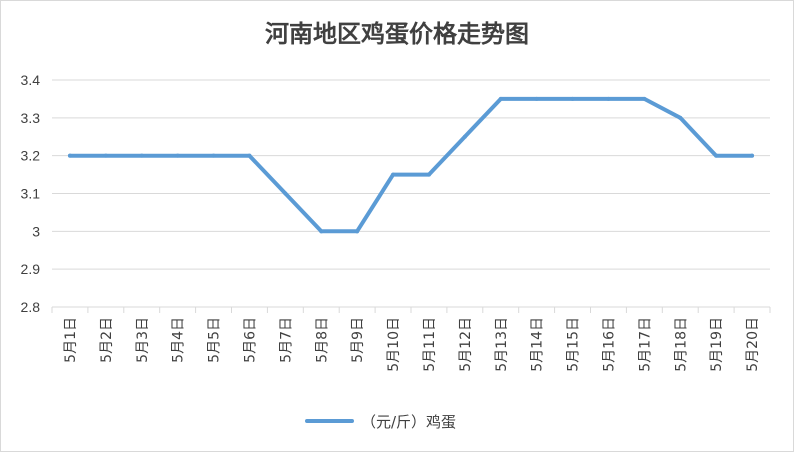 This screenshot has width=794, height=452. I want to click on y-tick-label: 2.9, so click(31, 269).